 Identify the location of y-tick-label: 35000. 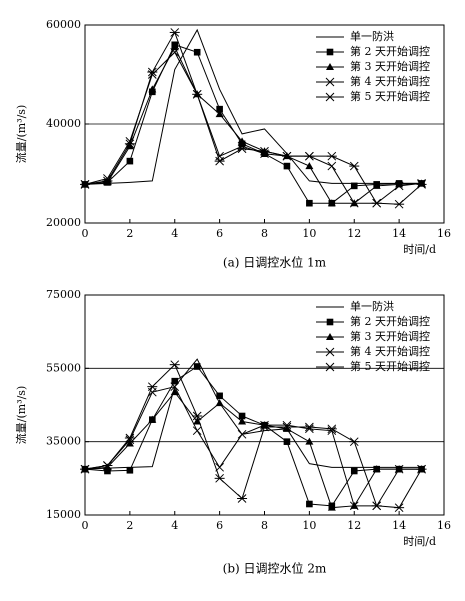
(63, 441).